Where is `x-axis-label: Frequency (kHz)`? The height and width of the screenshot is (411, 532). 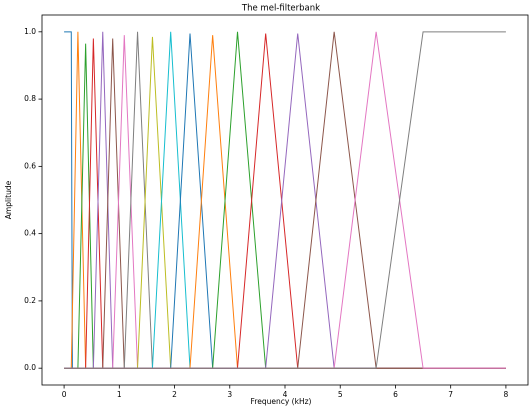
x-axis-label: Frequency (kHz) is located at coordinates (281, 401).